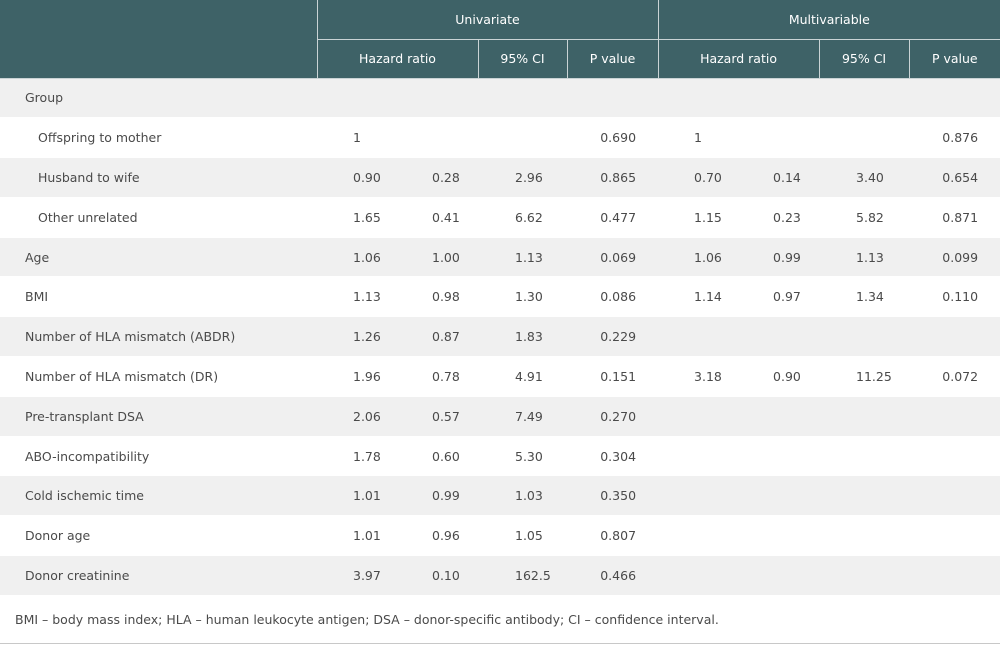  I want to click on table-cell: 0.069, so click(613, 257).